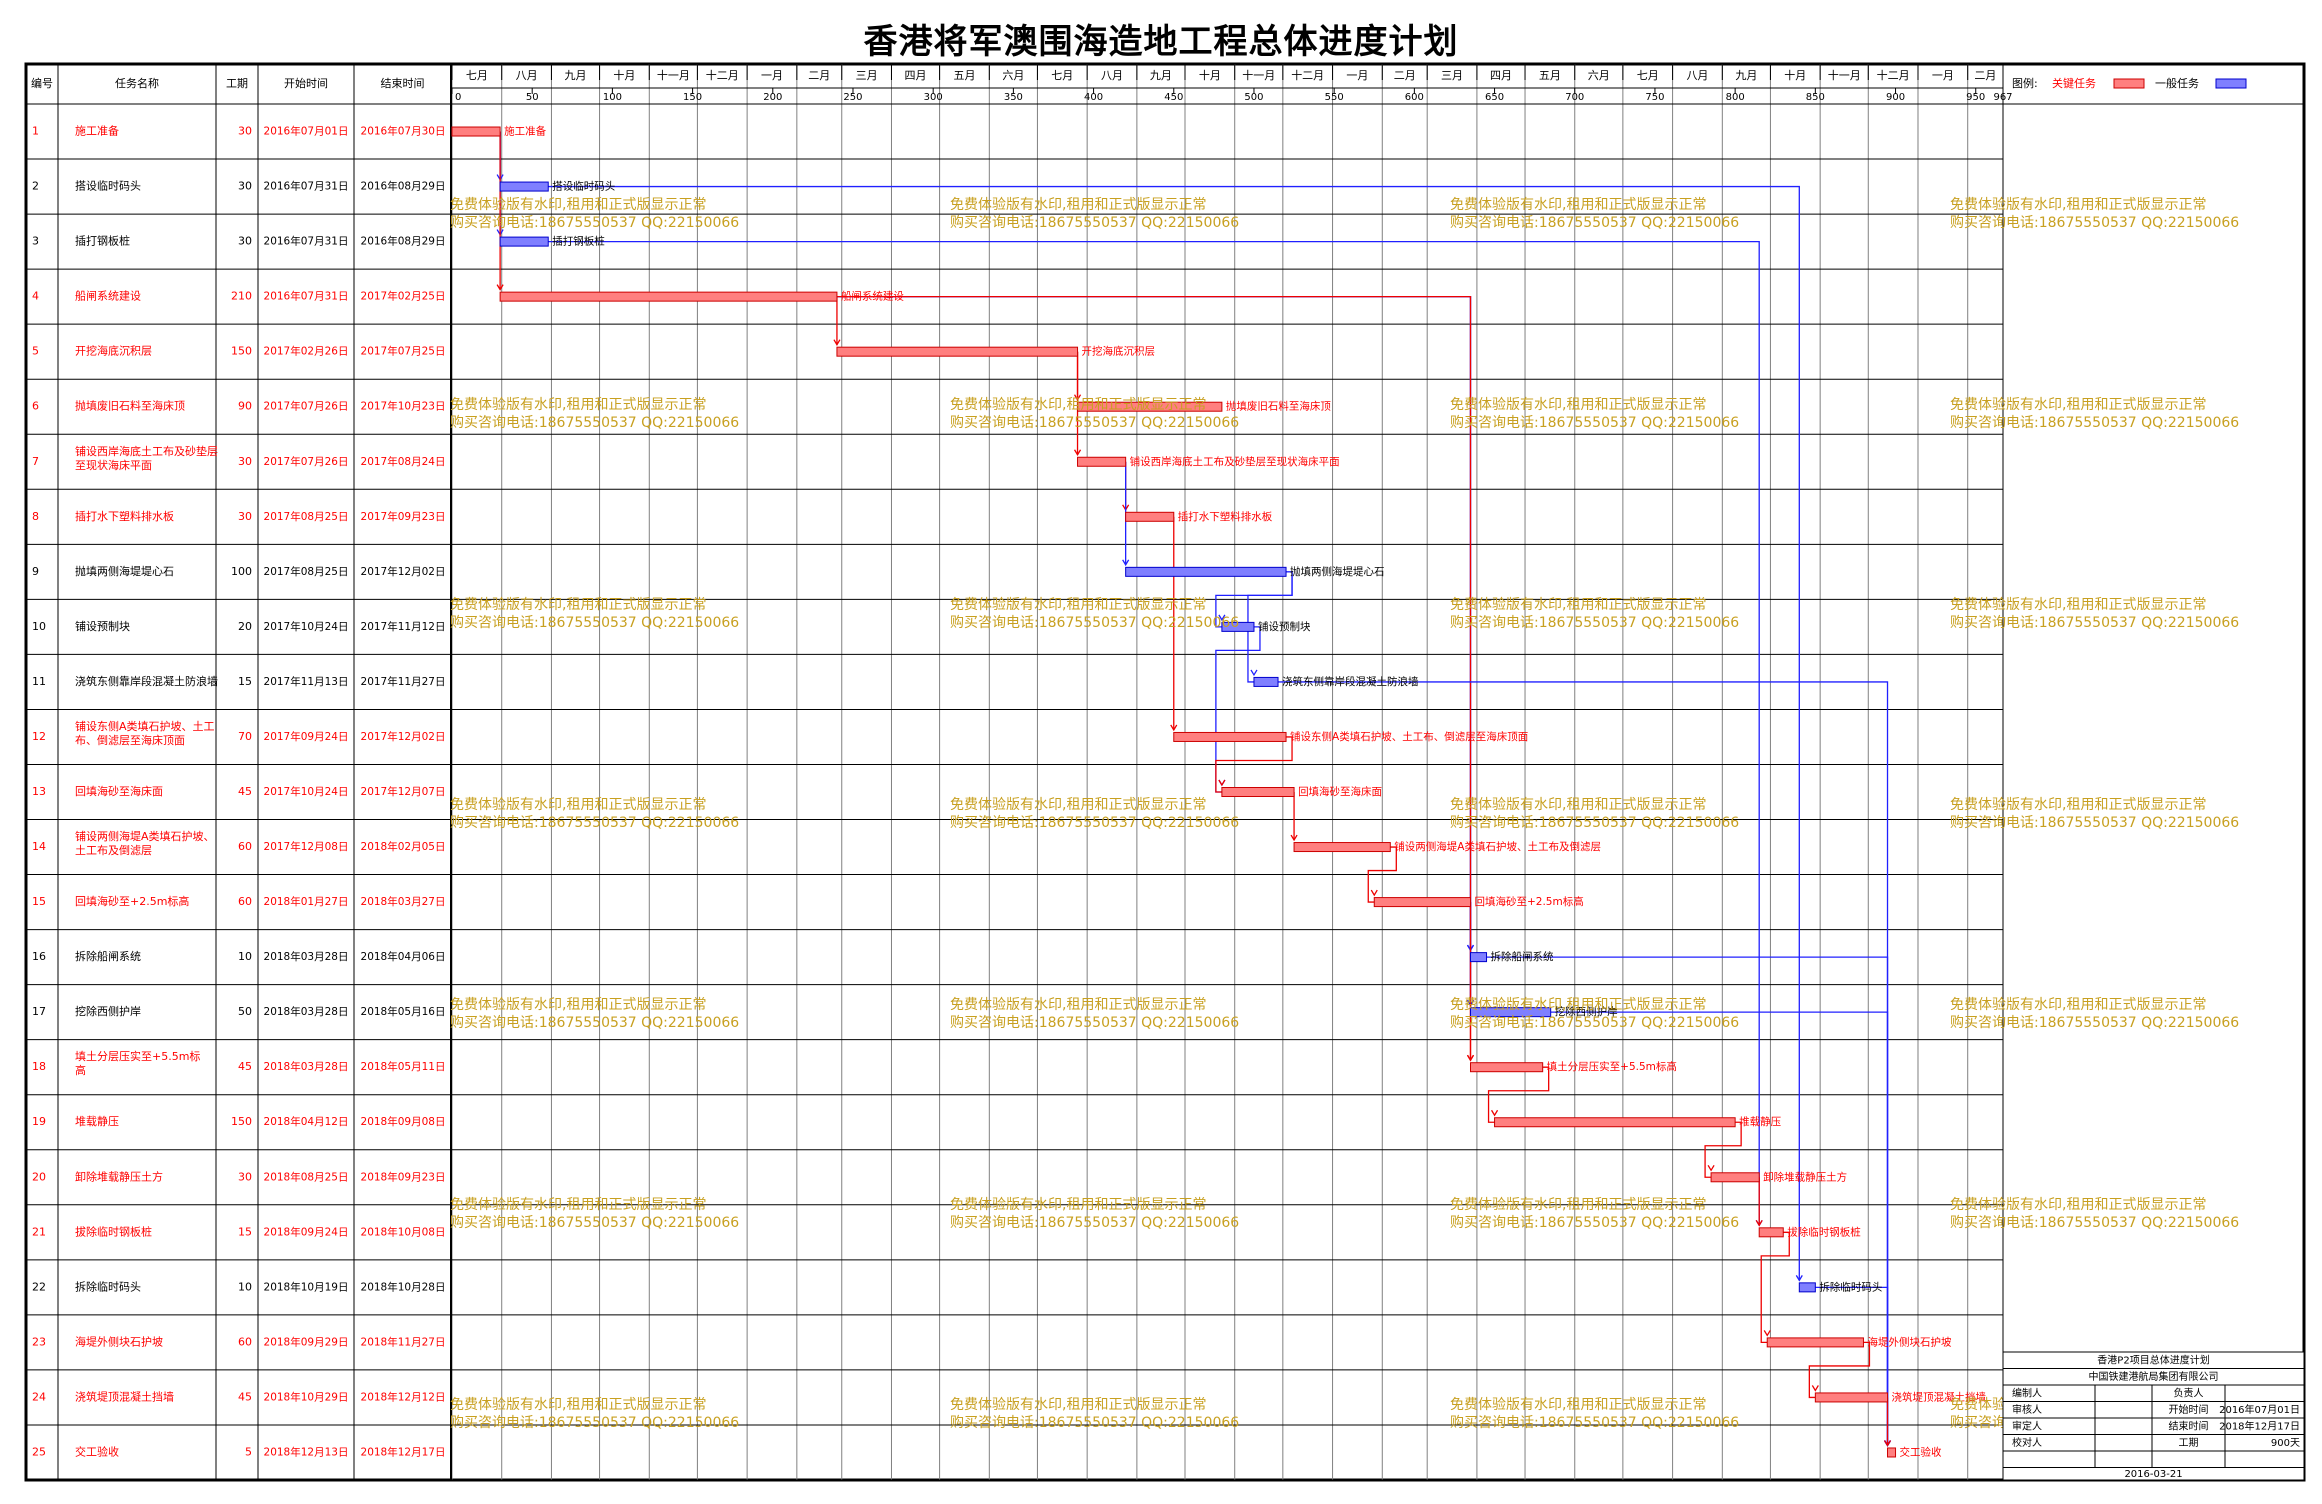  Describe the element at coordinates (1975, 97) in the screenshot. I see `day-tick-label: 950` at that location.